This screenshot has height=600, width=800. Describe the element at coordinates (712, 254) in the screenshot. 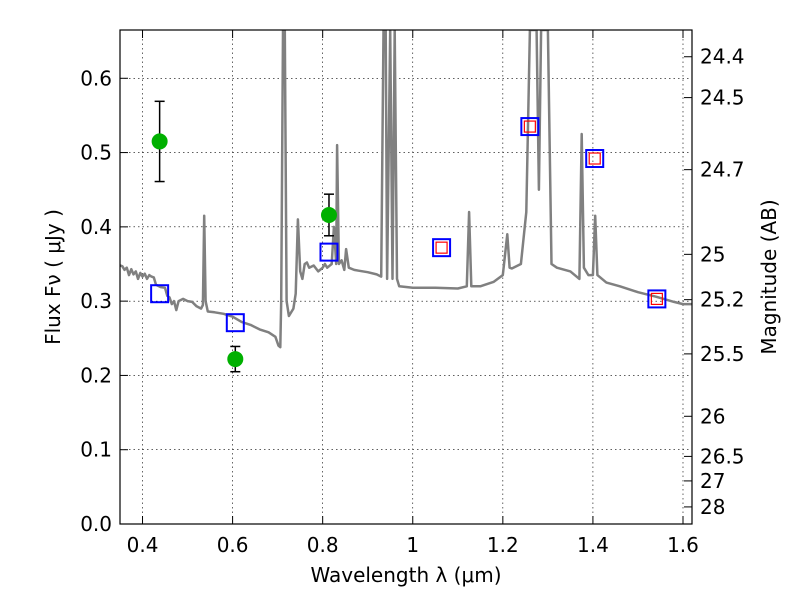

I see `y2-tick-label: 25` at that location.